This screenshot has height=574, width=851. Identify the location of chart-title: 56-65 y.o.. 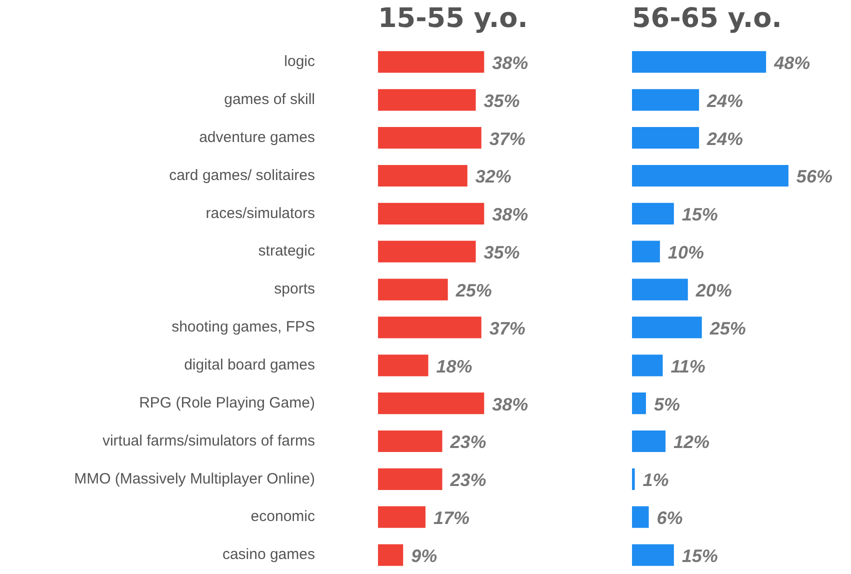
(707, 18).